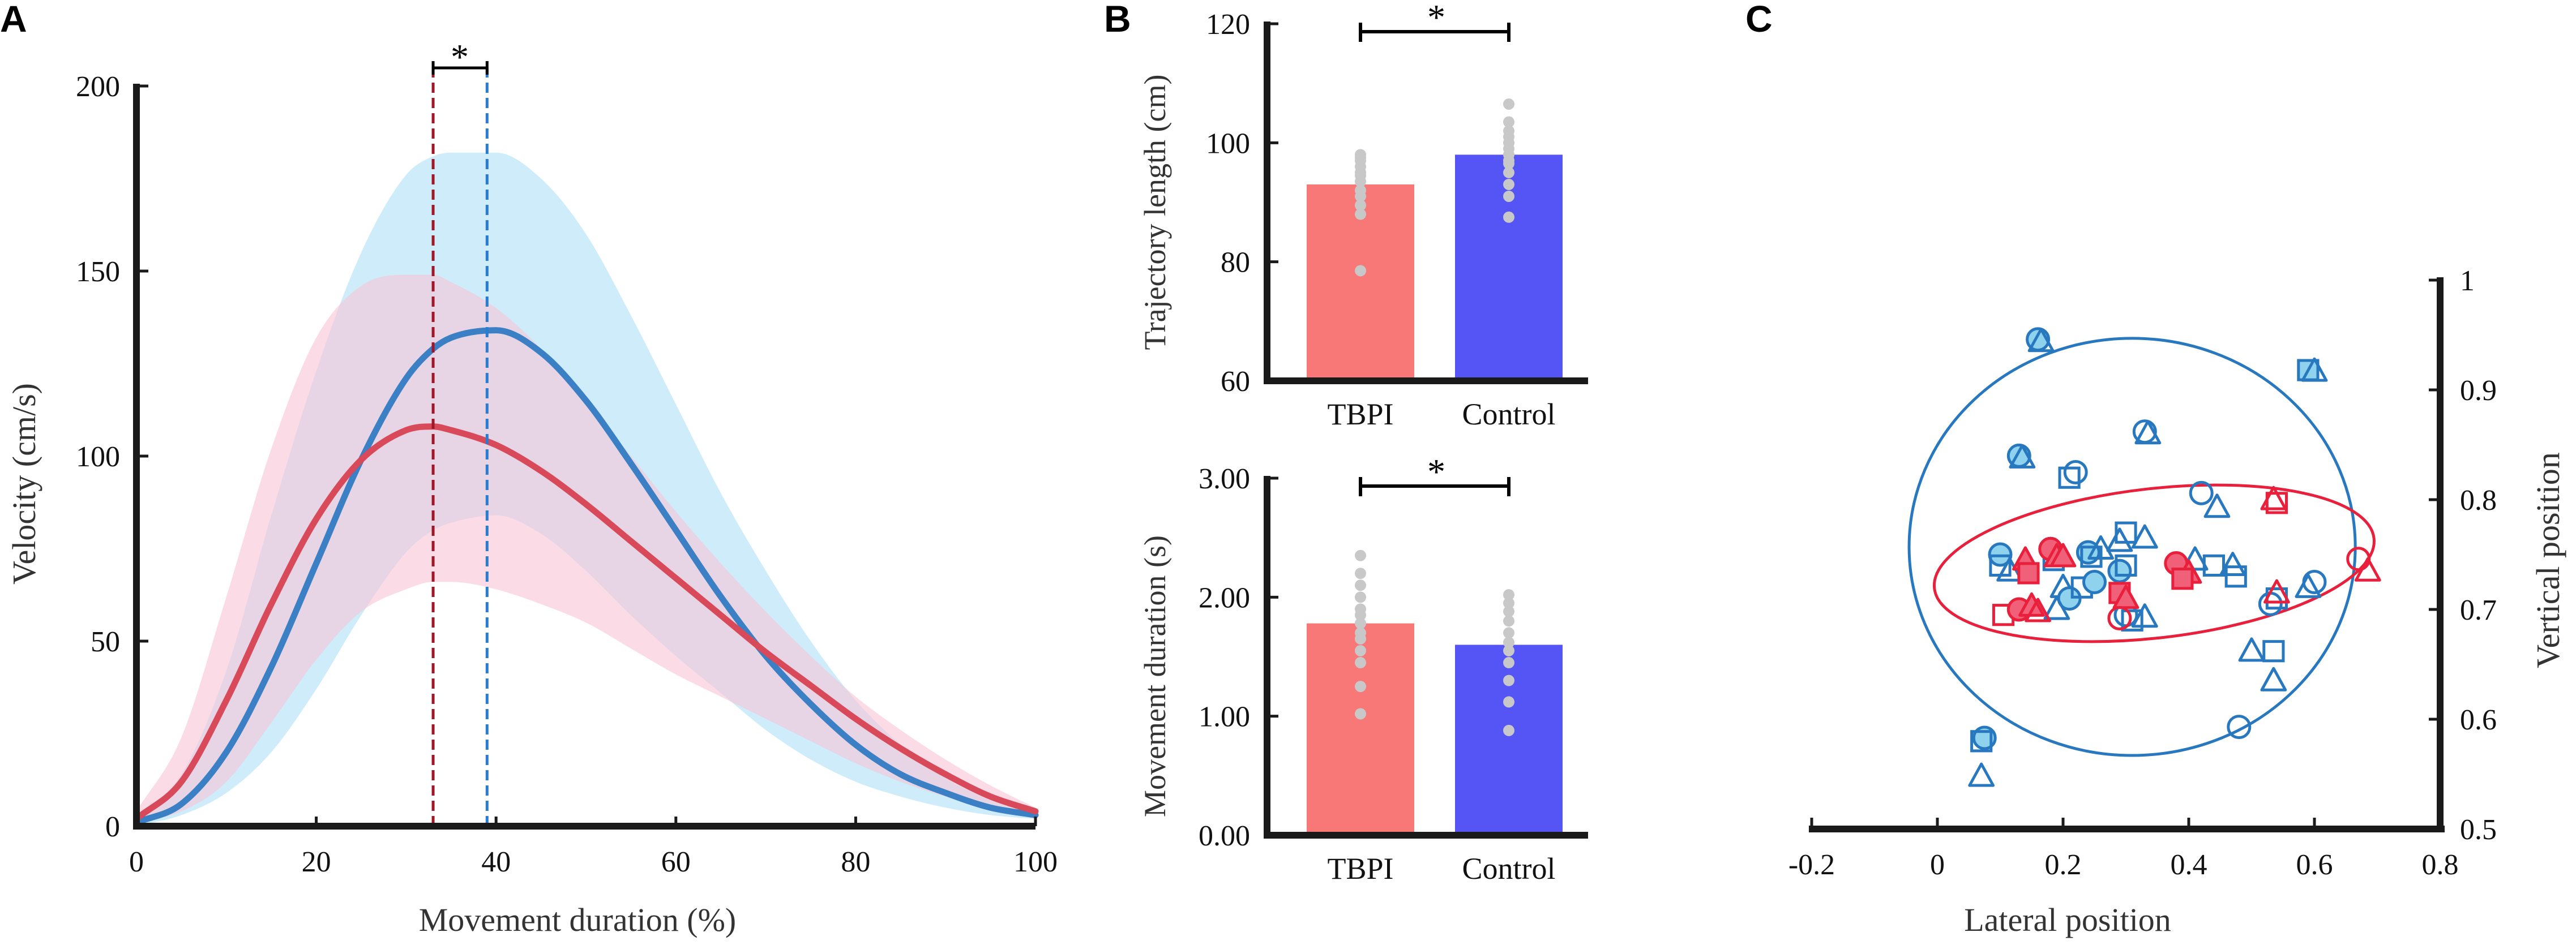  Describe the element at coordinates (1937, 865) in the screenshot. I see `panel-c-x-tick-label: 0` at that location.